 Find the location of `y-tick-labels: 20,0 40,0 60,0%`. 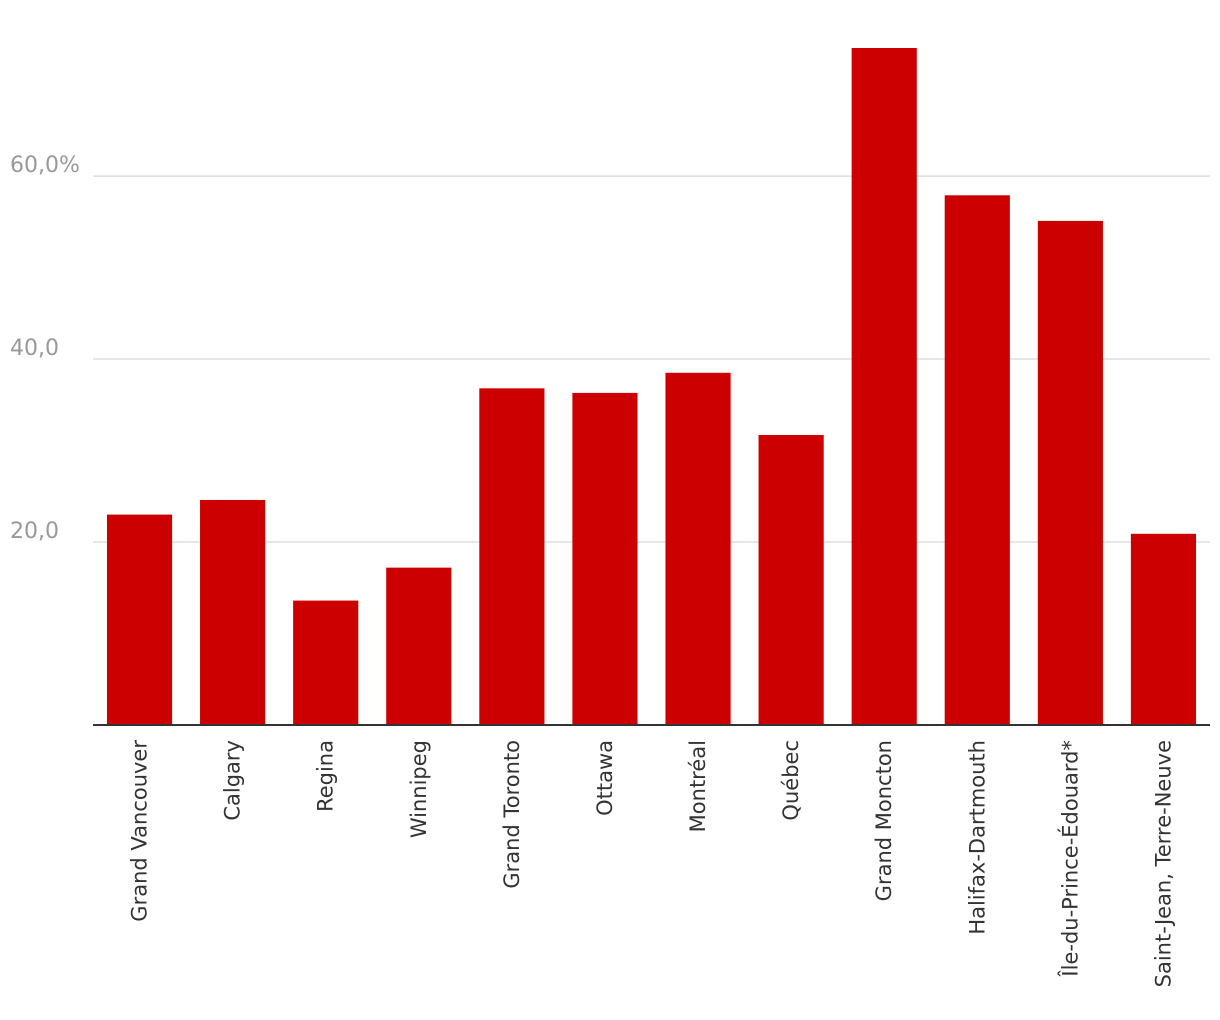

y-tick-labels: 20,0 40,0 60,0% is located at coordinates (45, 348).